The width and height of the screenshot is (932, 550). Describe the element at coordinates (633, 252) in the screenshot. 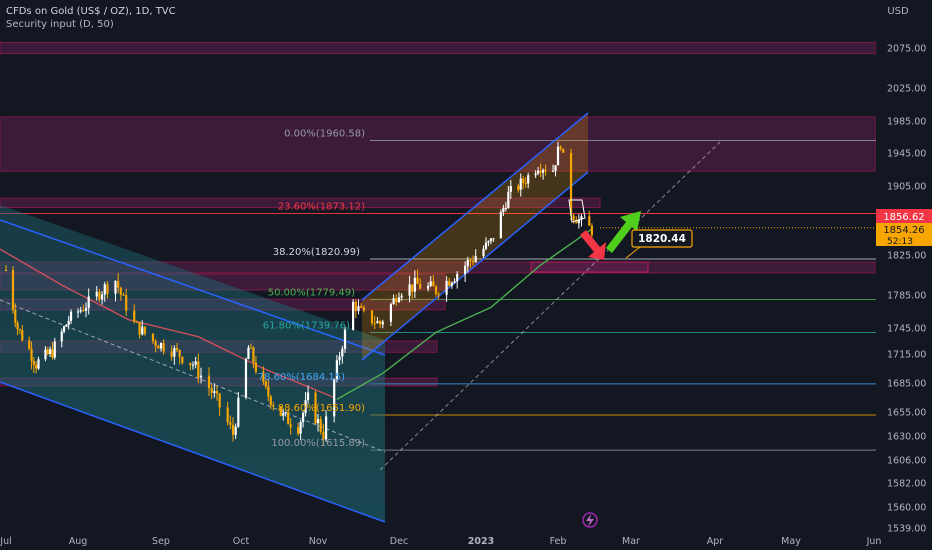

I see `target-pointer` at that location.